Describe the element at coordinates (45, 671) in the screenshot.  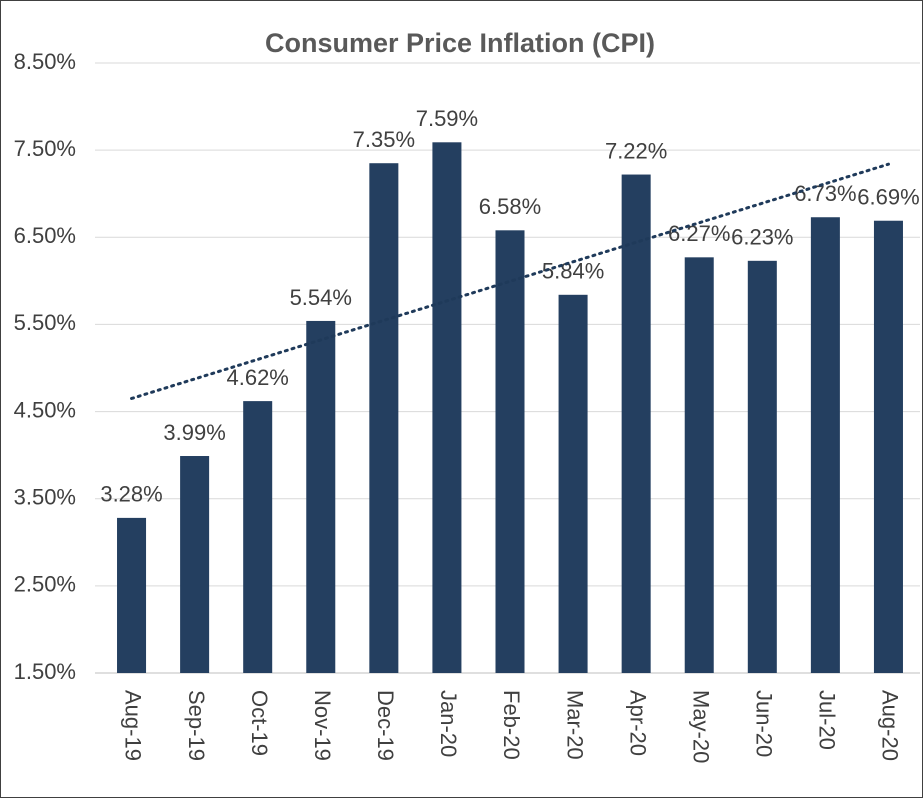
I see `y-tick-label: 1.50%` at that location.